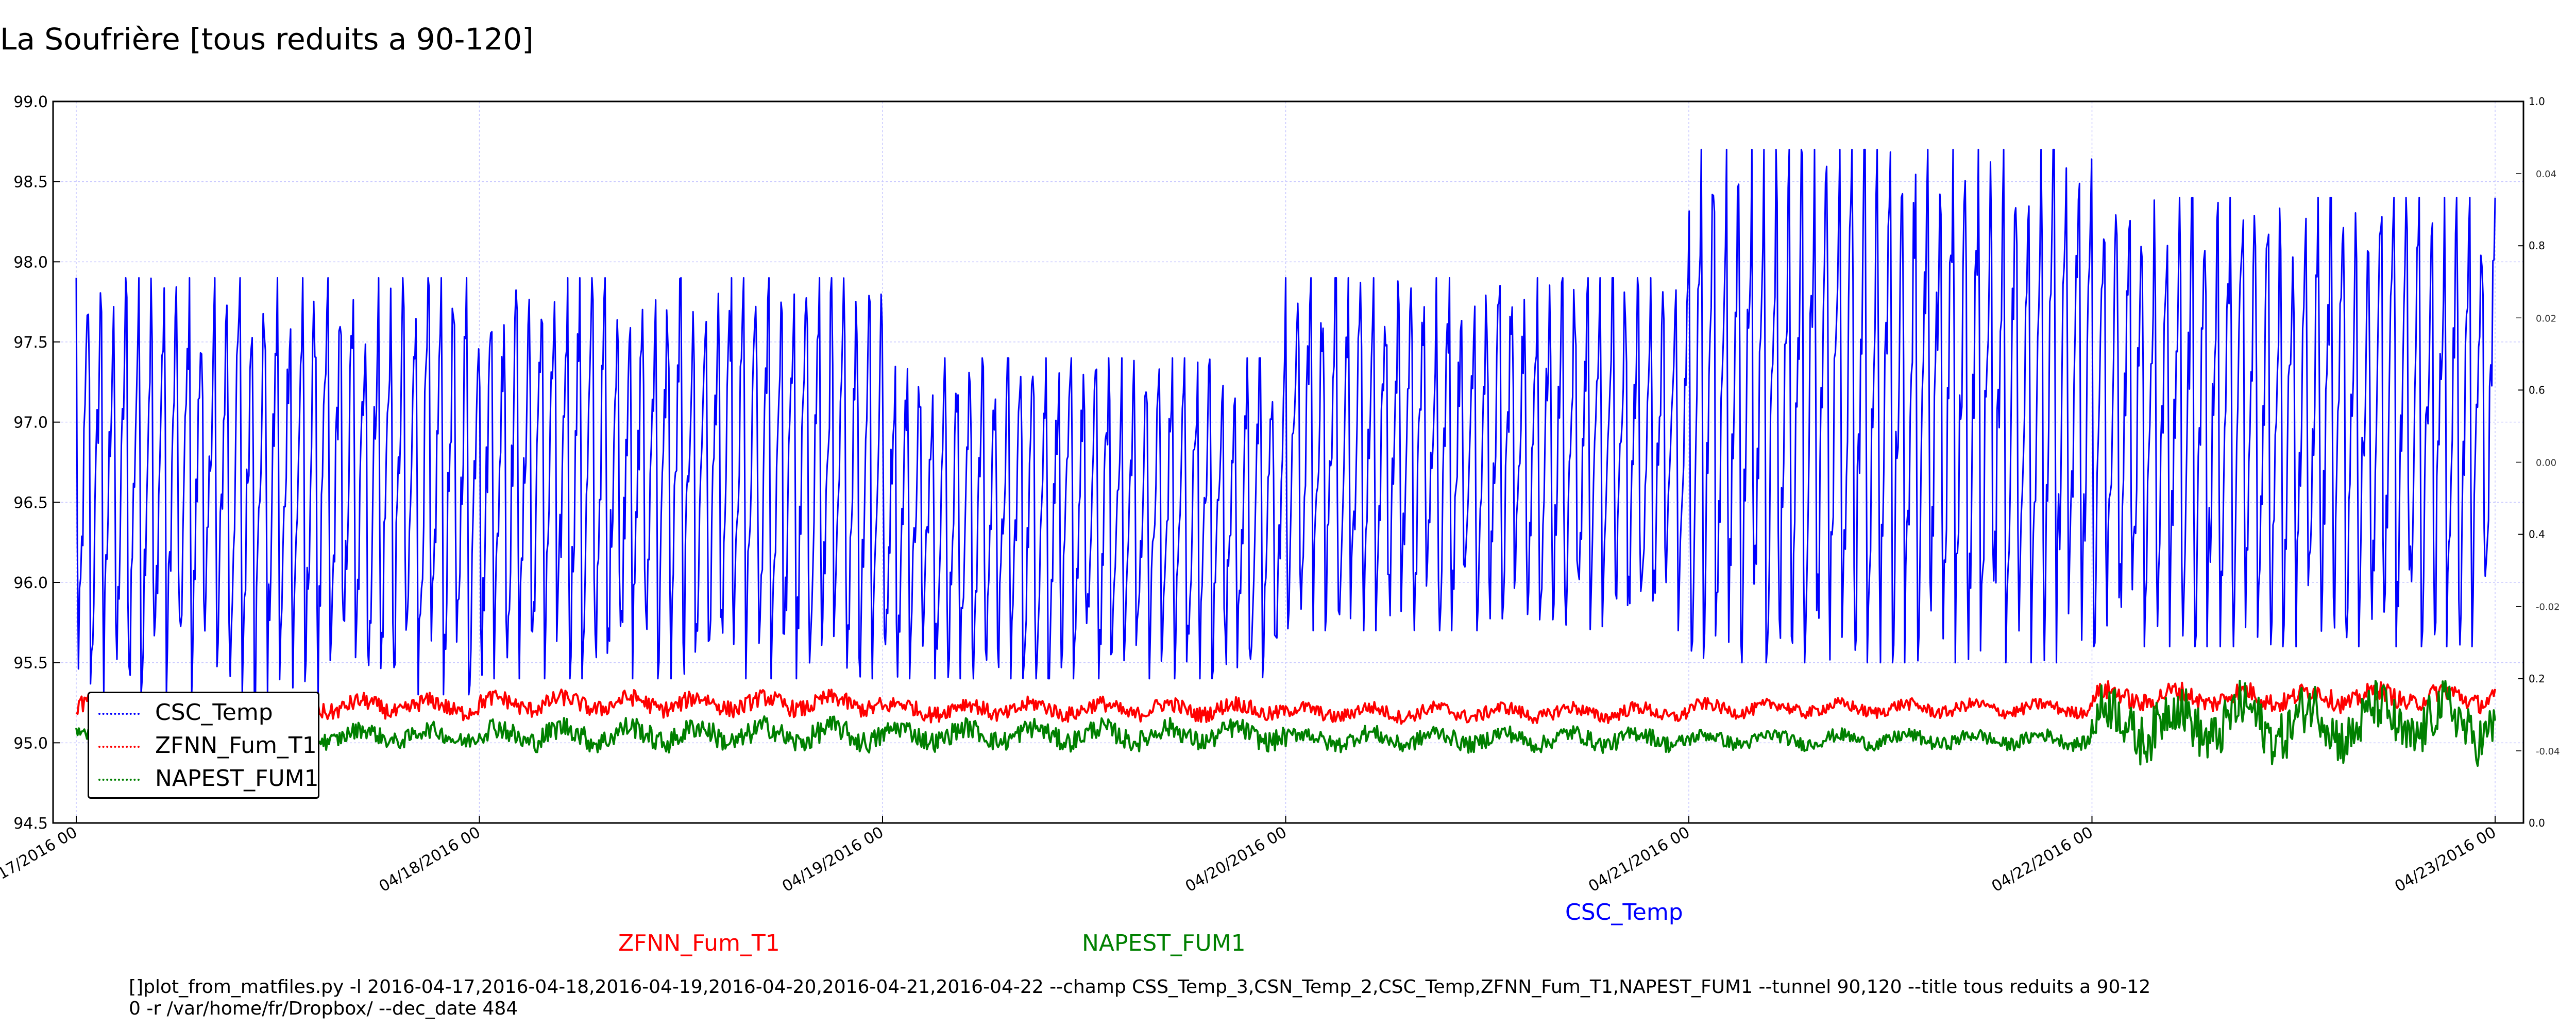 Image resolution: width=2576 pixels, height=1030 pixels. Describe the element at coordinates (2537, 534) in the screenshot. I see `right-outer-tick-label: 0.4` at that location.